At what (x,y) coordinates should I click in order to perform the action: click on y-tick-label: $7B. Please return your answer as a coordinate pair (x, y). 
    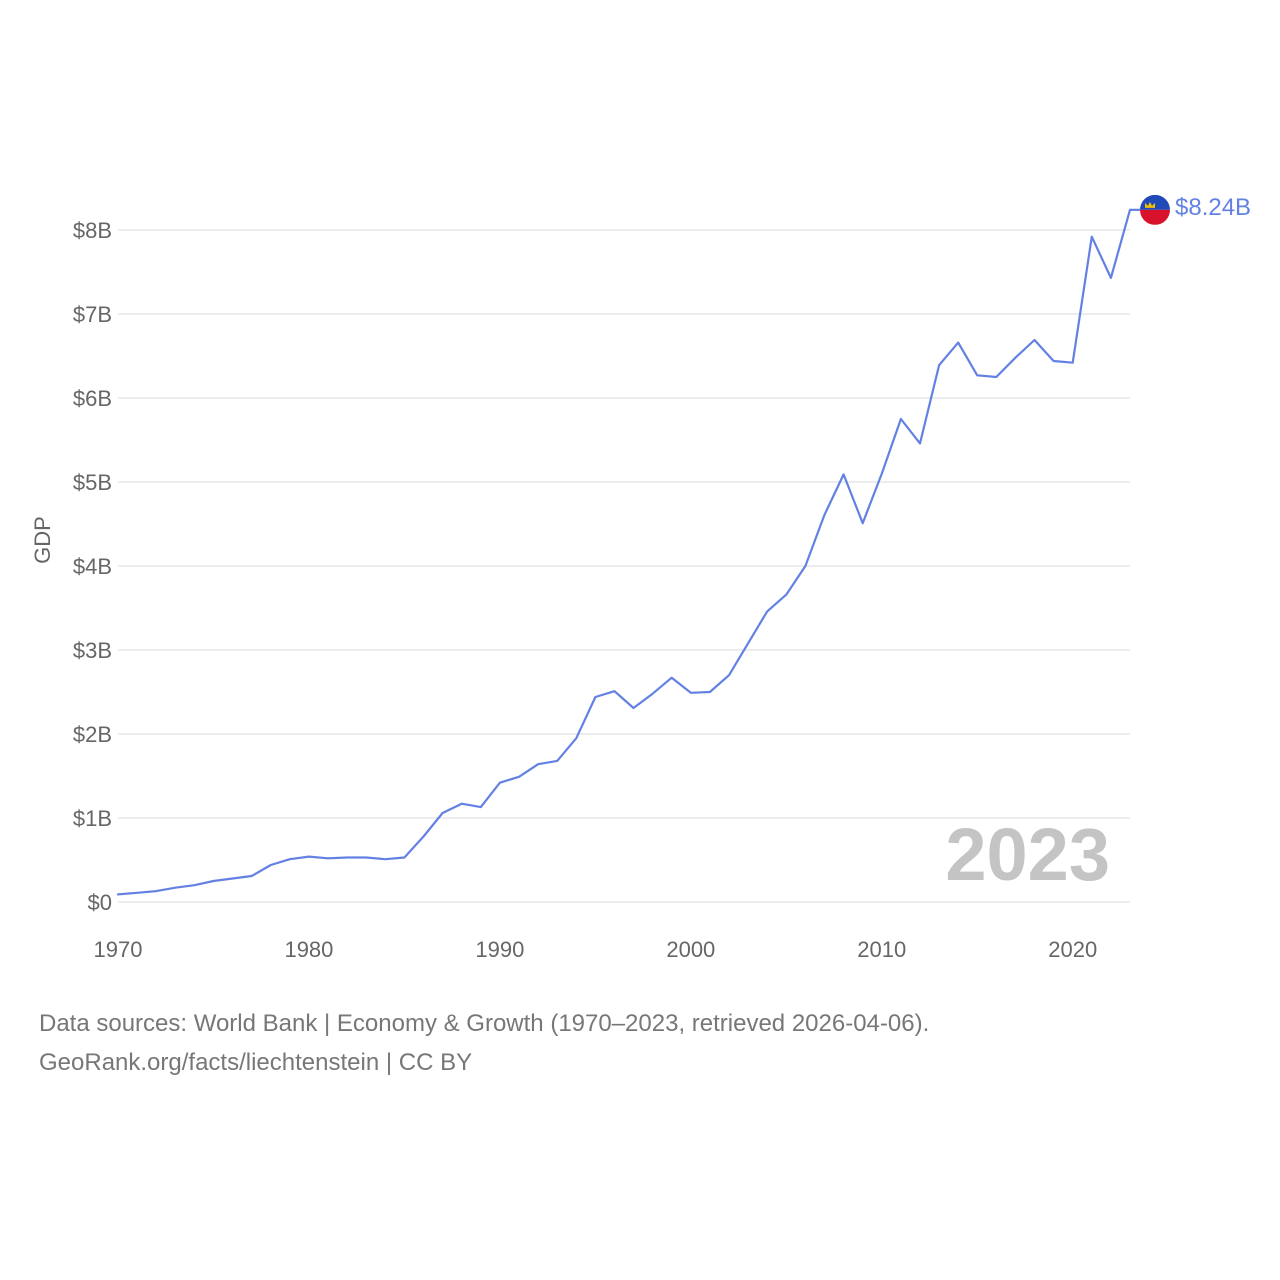
    Looking at the image, I should click on (92, 314).